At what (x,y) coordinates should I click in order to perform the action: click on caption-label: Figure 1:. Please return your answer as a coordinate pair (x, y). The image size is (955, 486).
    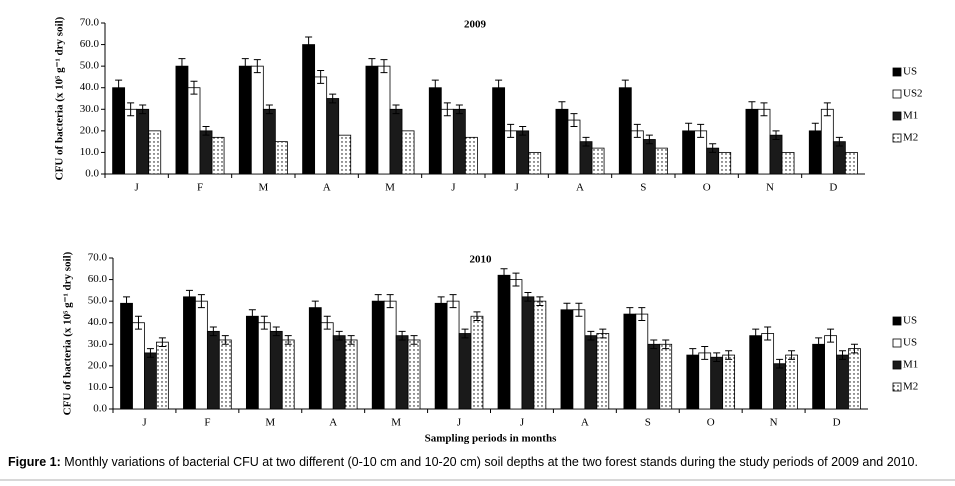
    Looking at the image, I should click on (34, 462).